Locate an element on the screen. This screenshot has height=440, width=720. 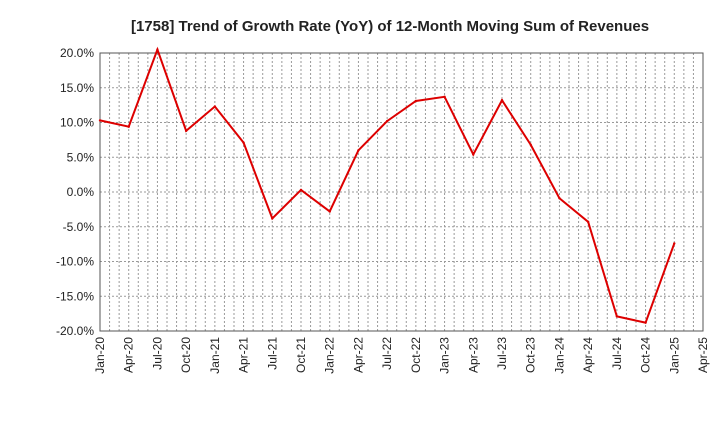
x-tick-label: Oct-23 is located at coordinates (531, 355).